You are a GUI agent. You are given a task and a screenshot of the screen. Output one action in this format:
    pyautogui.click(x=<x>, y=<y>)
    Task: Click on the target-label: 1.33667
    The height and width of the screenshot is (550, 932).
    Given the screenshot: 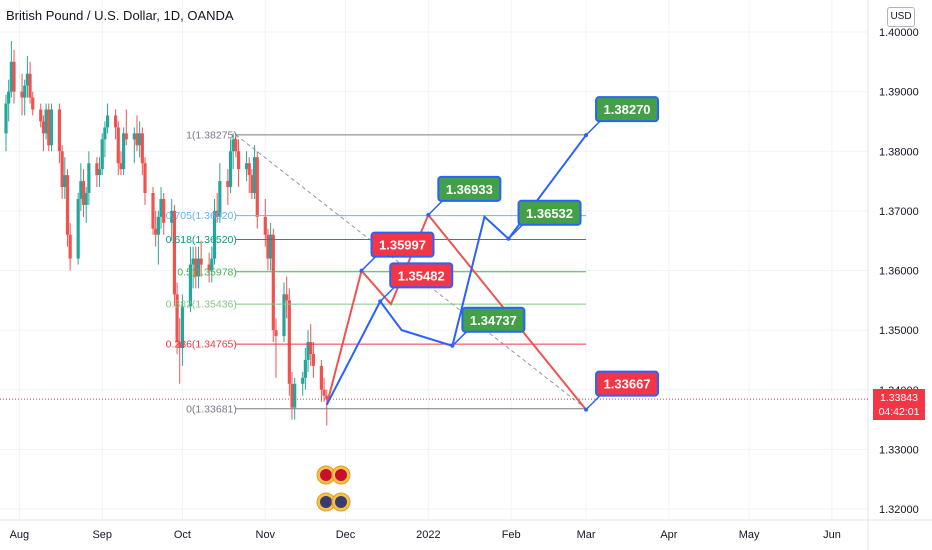 What is the action you would take?
    pyautogui.click(x=627, y=384)
    